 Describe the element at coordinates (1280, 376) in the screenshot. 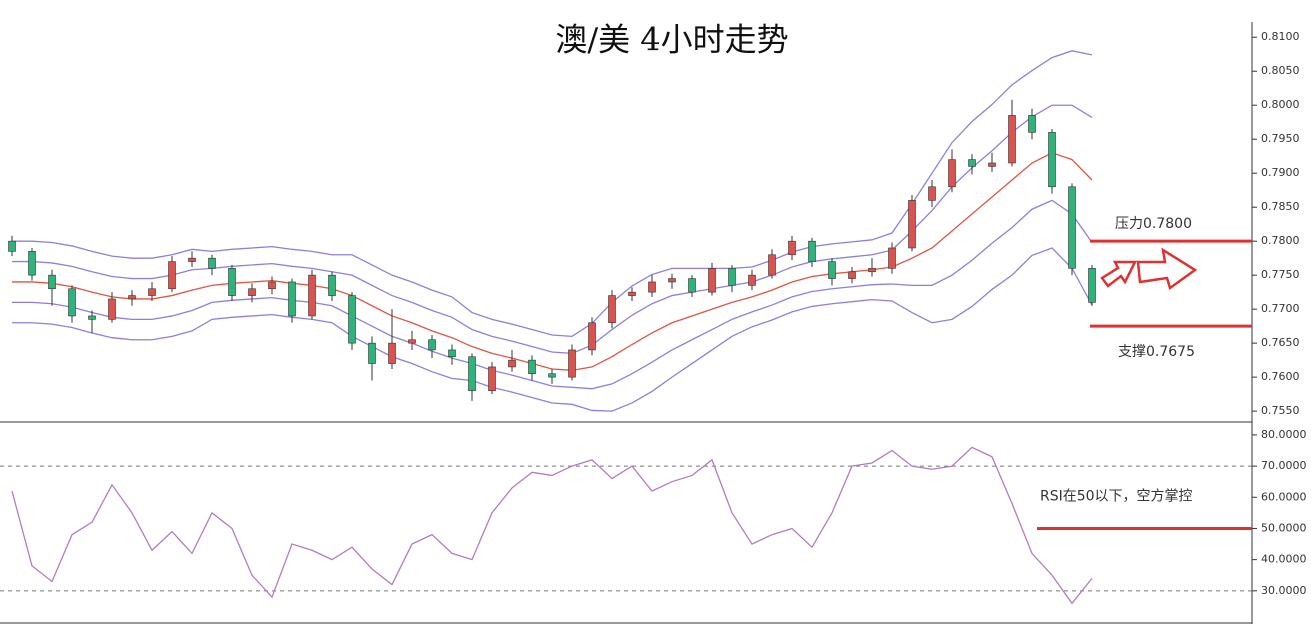

I see `y-tick-label: 0.7600` at that location.